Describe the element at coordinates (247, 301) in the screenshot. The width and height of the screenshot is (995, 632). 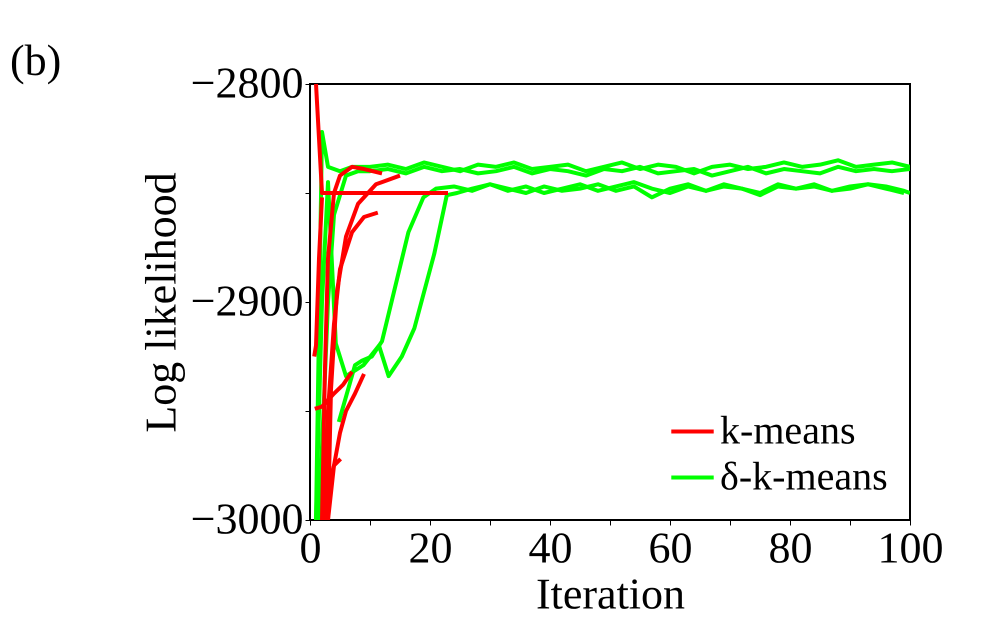
I see `y-tick-label: −2900` at that location.